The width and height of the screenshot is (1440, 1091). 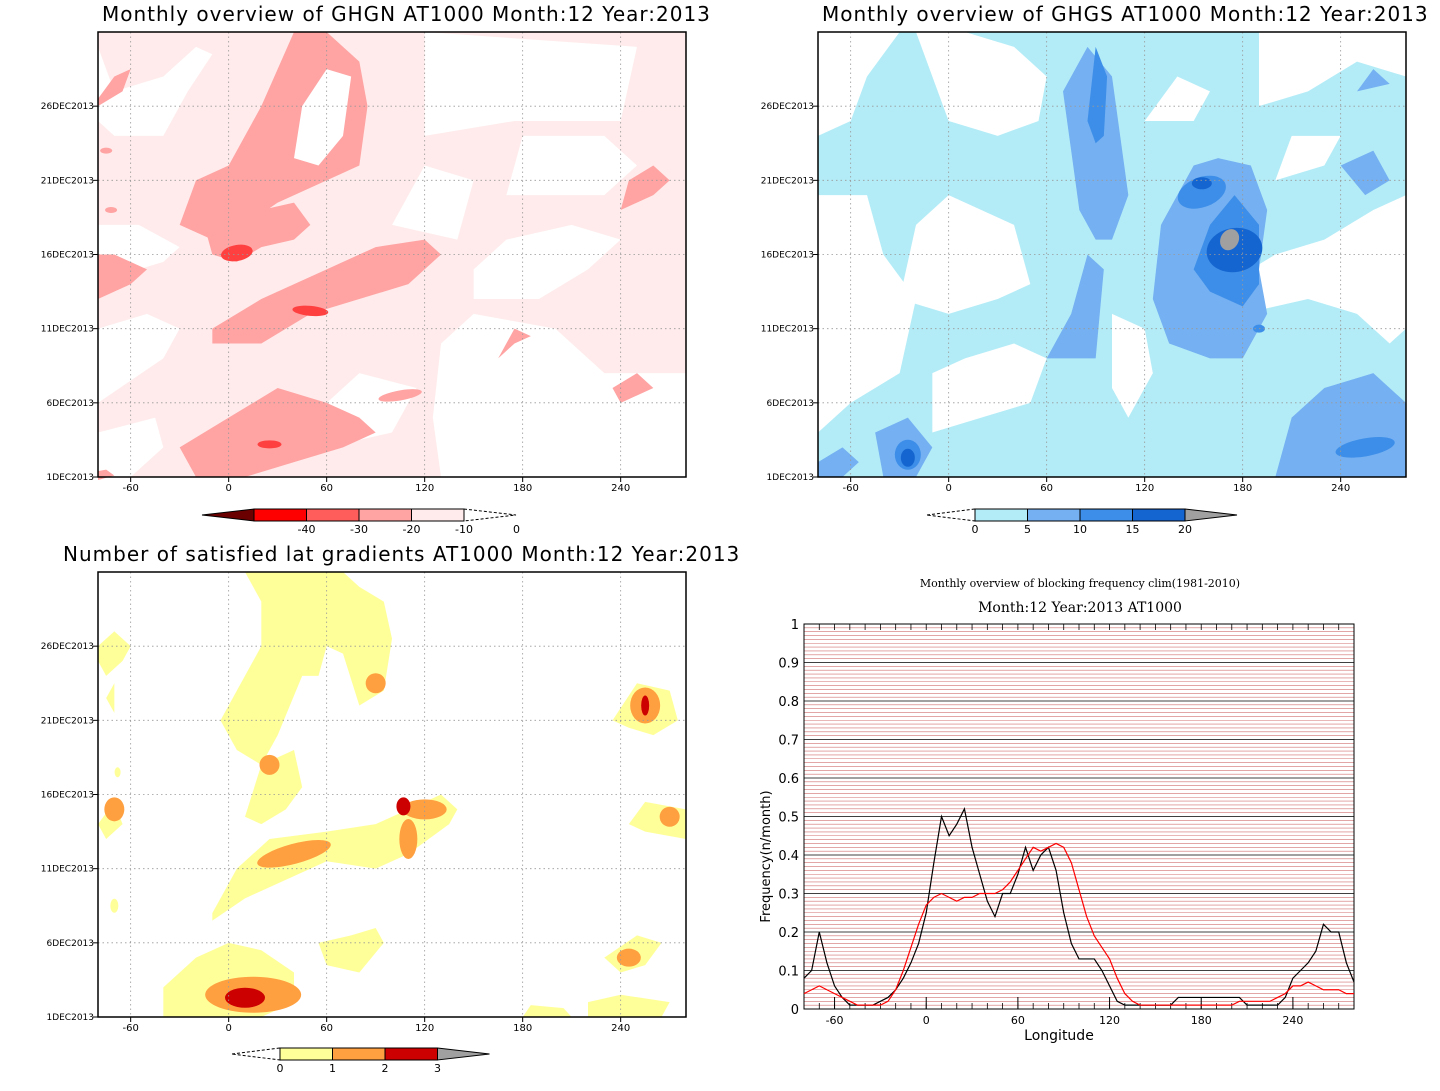 What do you see at coordinates (1059, 1036) in the screenshot?
I see `x-axis-label: Longitude` at bounding box center [1059, 1036].